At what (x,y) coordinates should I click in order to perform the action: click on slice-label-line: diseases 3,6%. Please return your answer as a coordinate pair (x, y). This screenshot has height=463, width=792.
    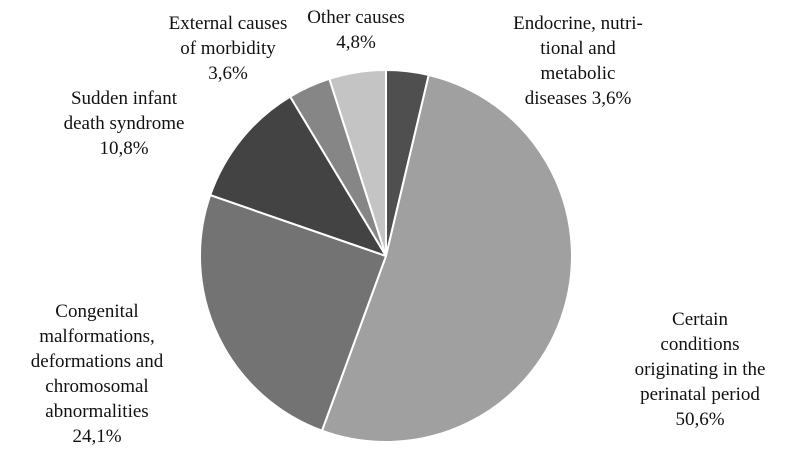
    Looking at the image, I should click on (578, 98).